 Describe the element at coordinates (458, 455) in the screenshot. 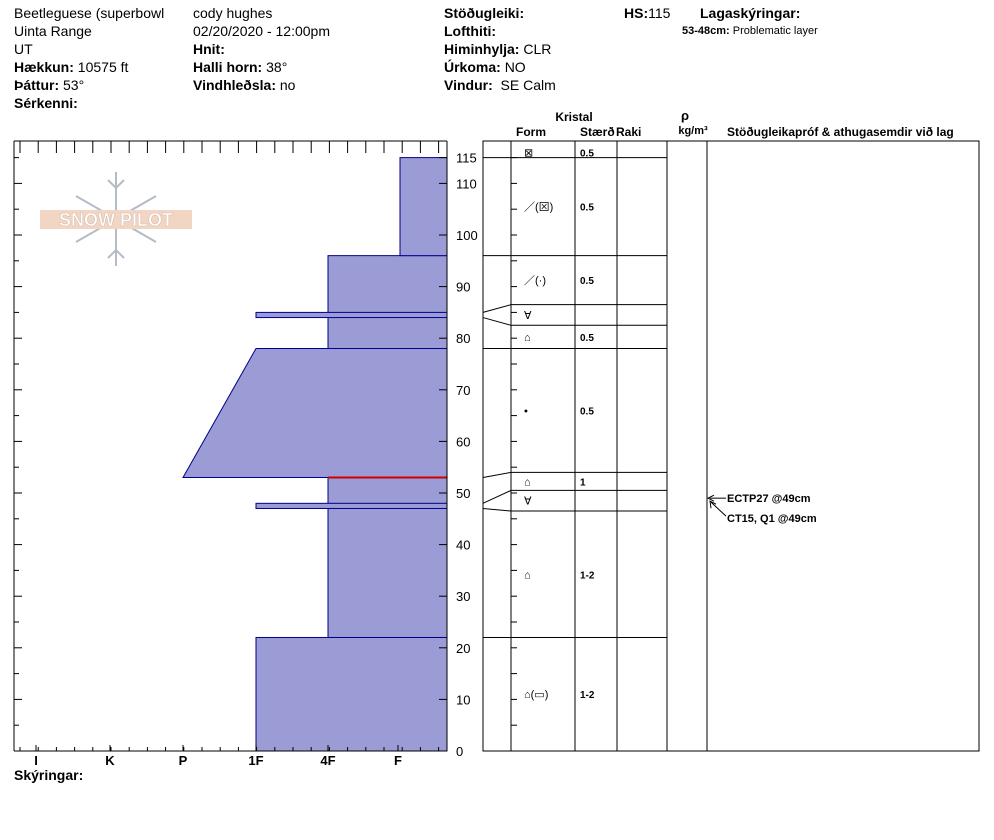

I see `depth-axis: 0 10 20 30 40 50 60 70 80 90 100 110 115` at that location.